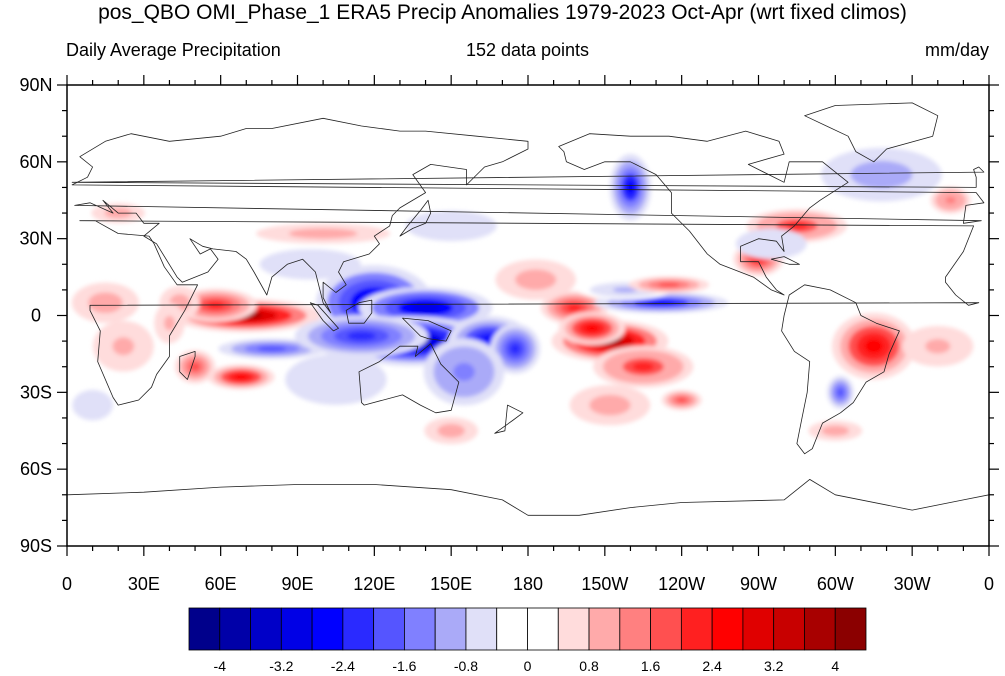  What do you see at coordinates (359, 311) in the screenshot?
I see `coastline-borneo` at bounding box center [359, 311].